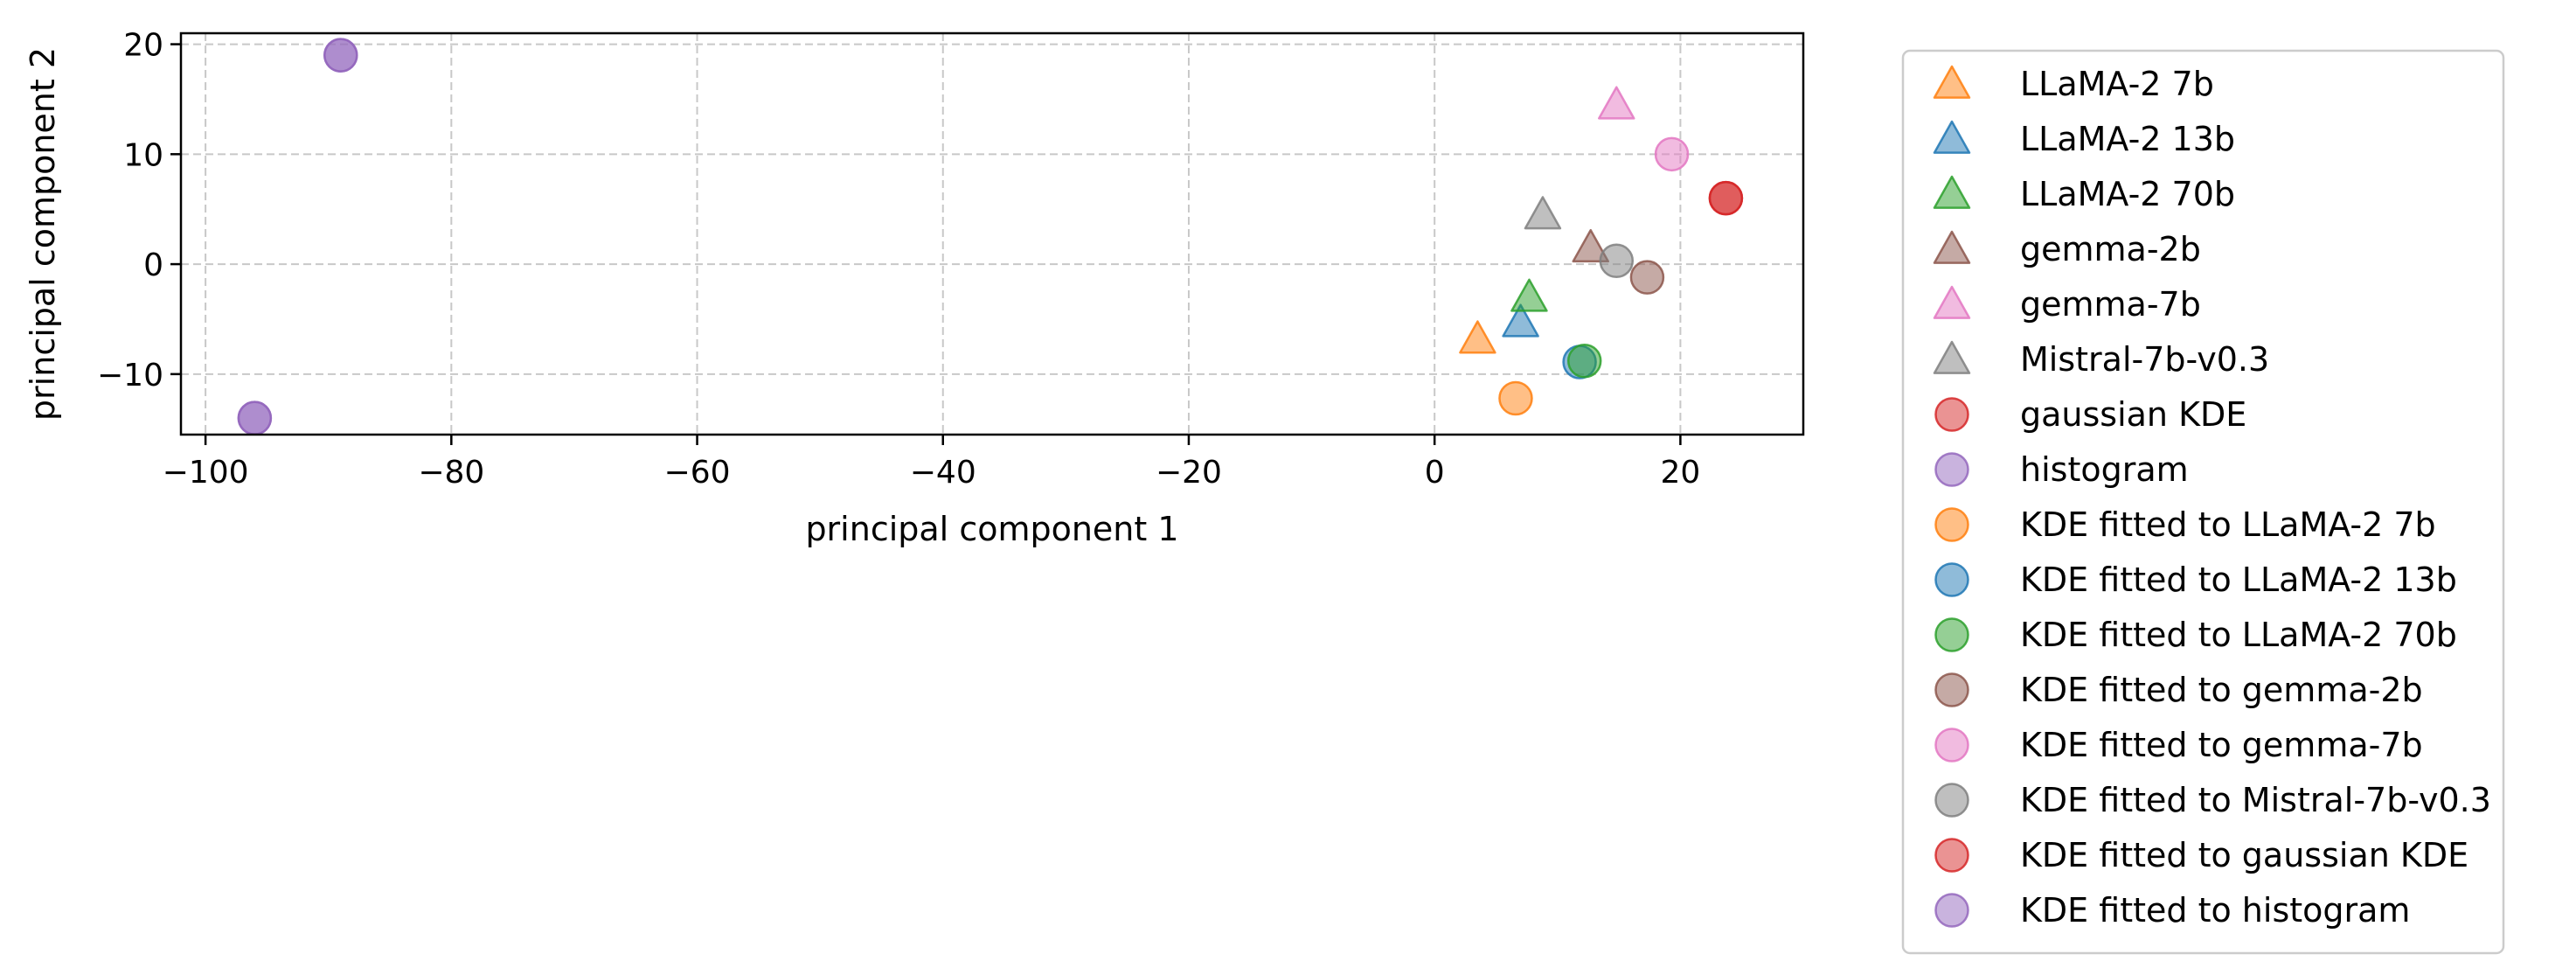 The image size is (2576, 968). What do you see at coordinates (2117, 84) in the screenshot?
I see `legend-label: LLaMA-2 7b` at bounding box center [2117, 84].